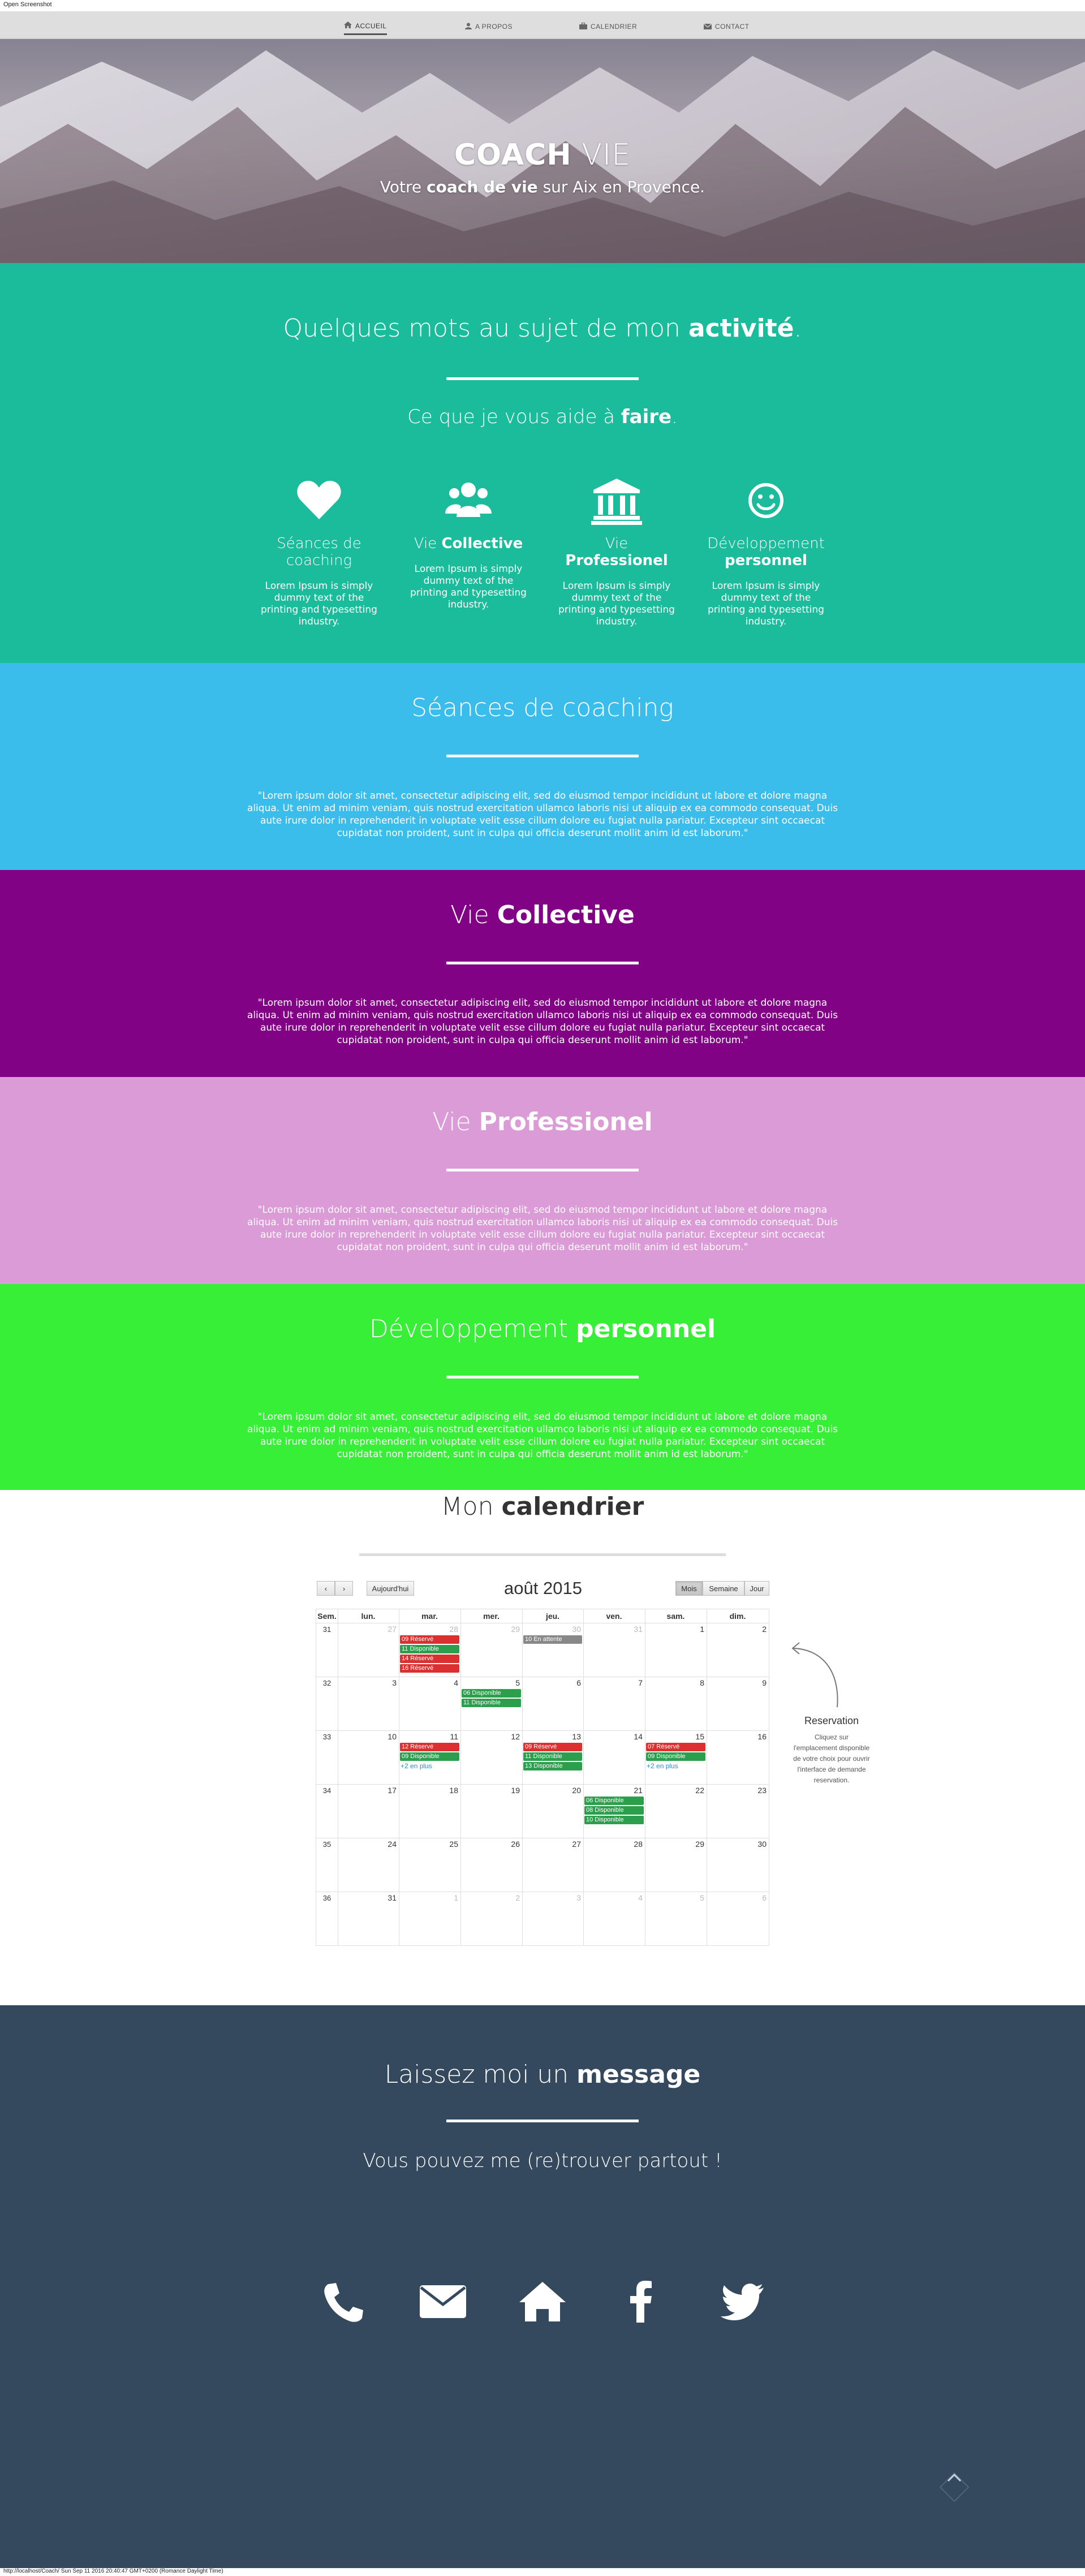 The image size is (1085, 2576). What do you see at coordinates (344, 1588) in the screenshot?
I see `calendar-next-button: ›` at bounding box center [344, 1588].